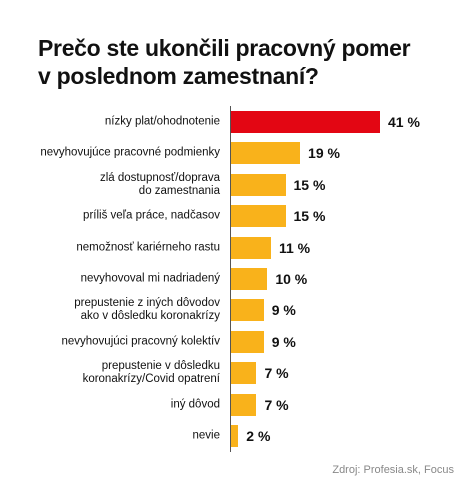  I want to click on category-label: príliš veľa práce, nadčasov, so click(151, 215).